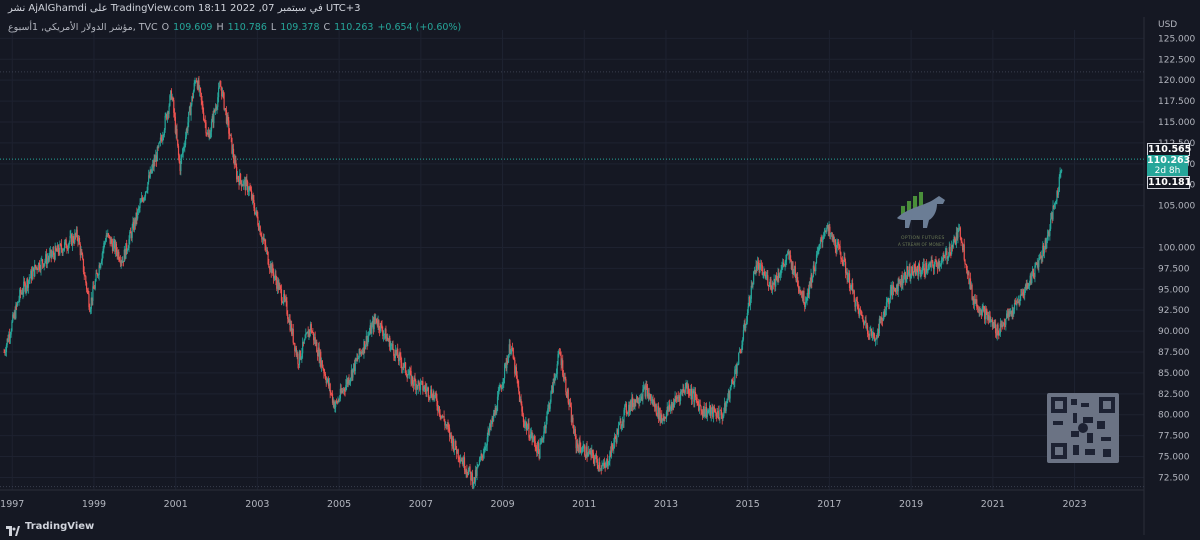 Image resolution: width=1200 pixels, height=540 pixels. Describe the element at coordinates (1176, 248) in the screenshot. I see `y-tick-label: 100.000` at that location.